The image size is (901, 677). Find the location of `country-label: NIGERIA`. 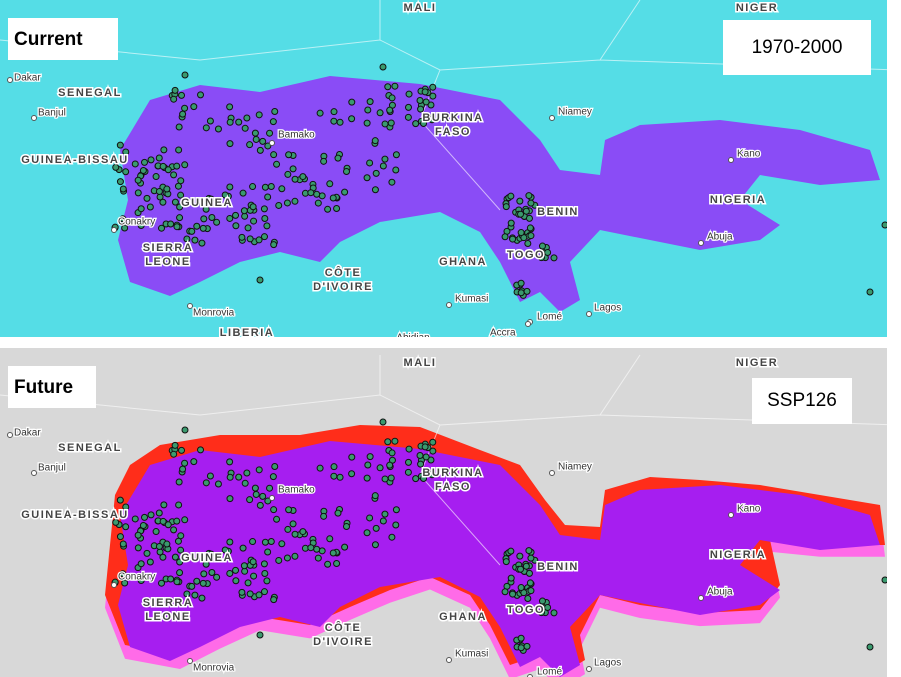

country-label: NIGERIA is located at coordinates (738, 555).